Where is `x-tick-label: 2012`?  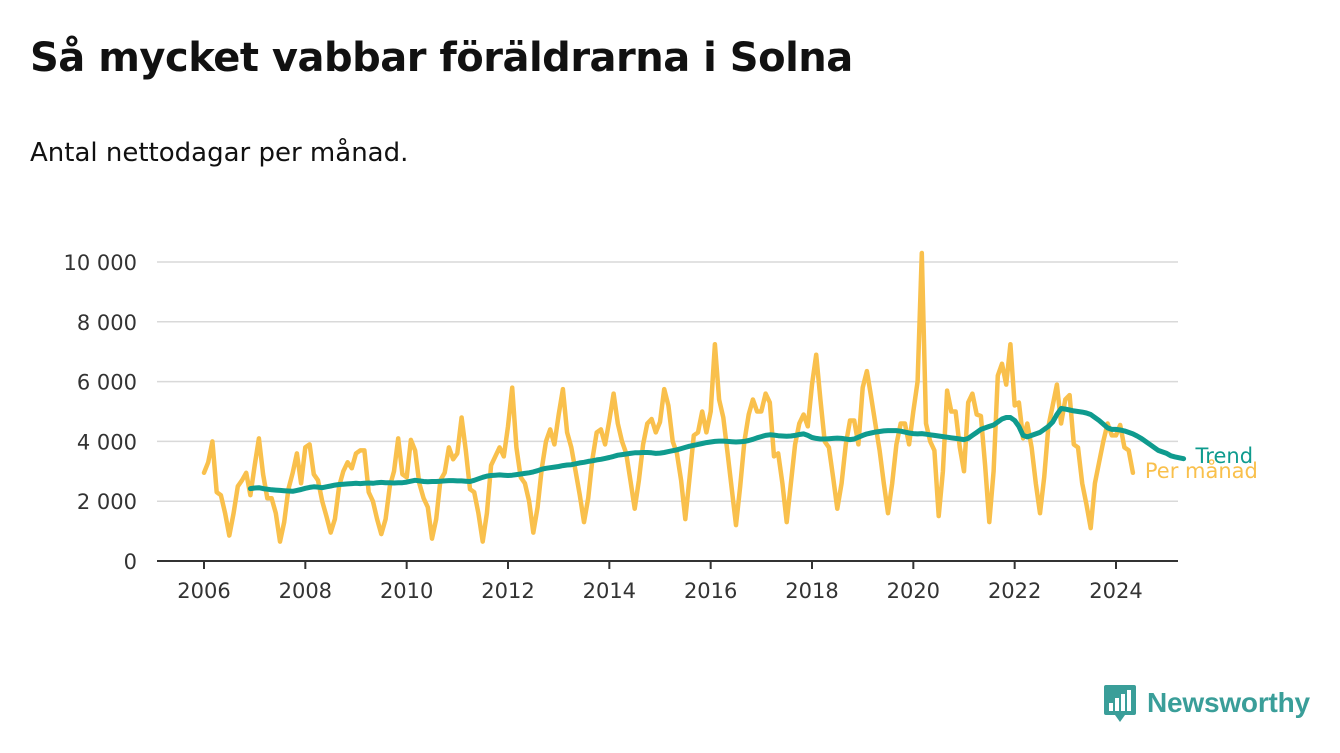
x-tick-label: 2012 is located at coordinates (507, 591).